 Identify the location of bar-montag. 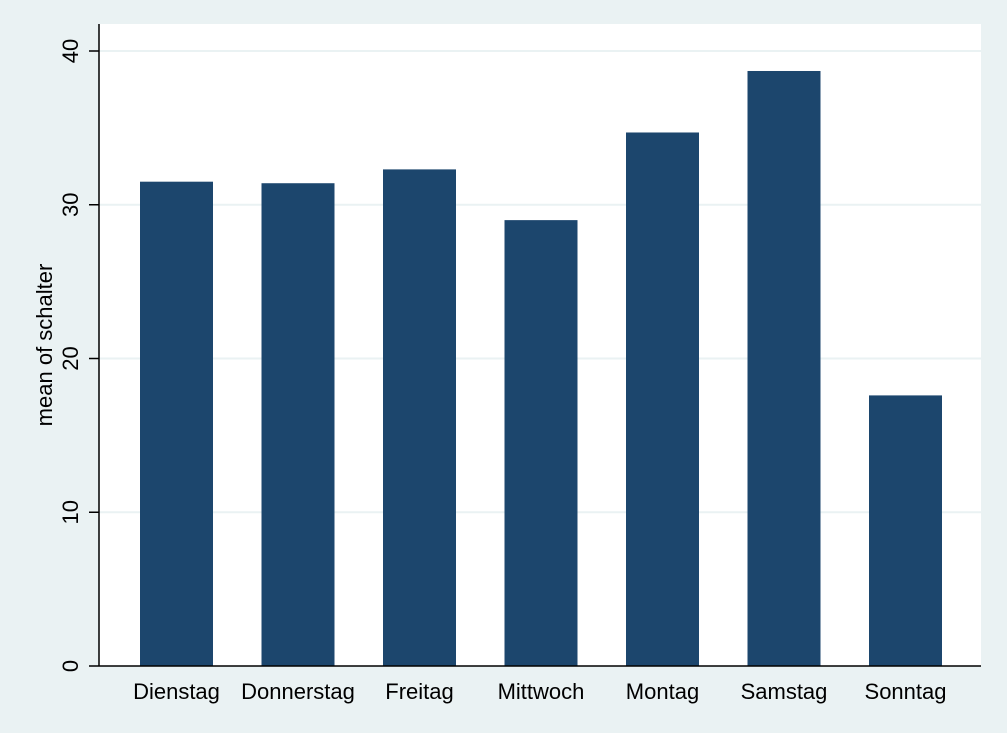
(662, 399).